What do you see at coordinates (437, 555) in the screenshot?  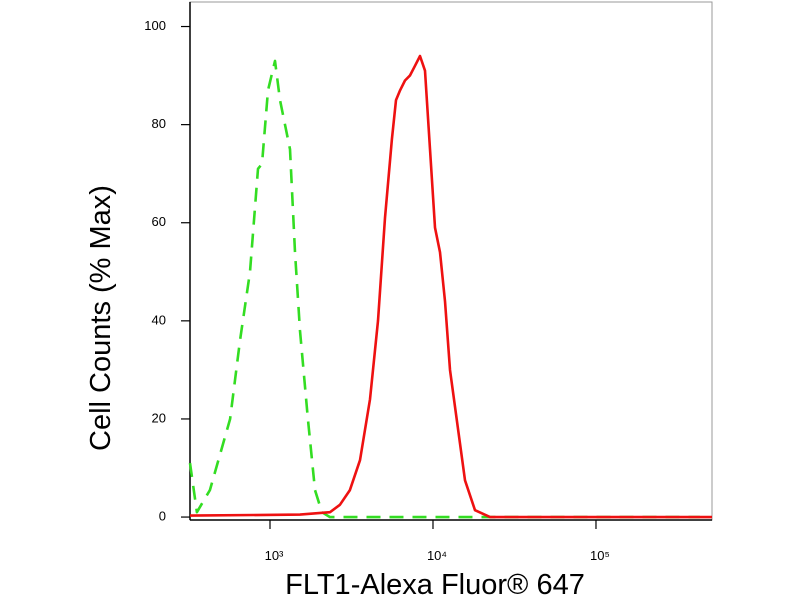 I see `x-tick-label: 10⁴` at bounding box center [437, 555].